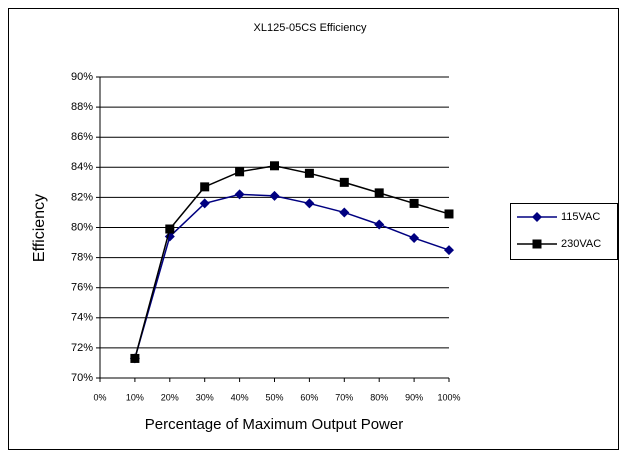  What do you see at coordinates (309, 397) in the screenshot?
I see `x-tick-label: 60%` at bounding box center [309, 397].